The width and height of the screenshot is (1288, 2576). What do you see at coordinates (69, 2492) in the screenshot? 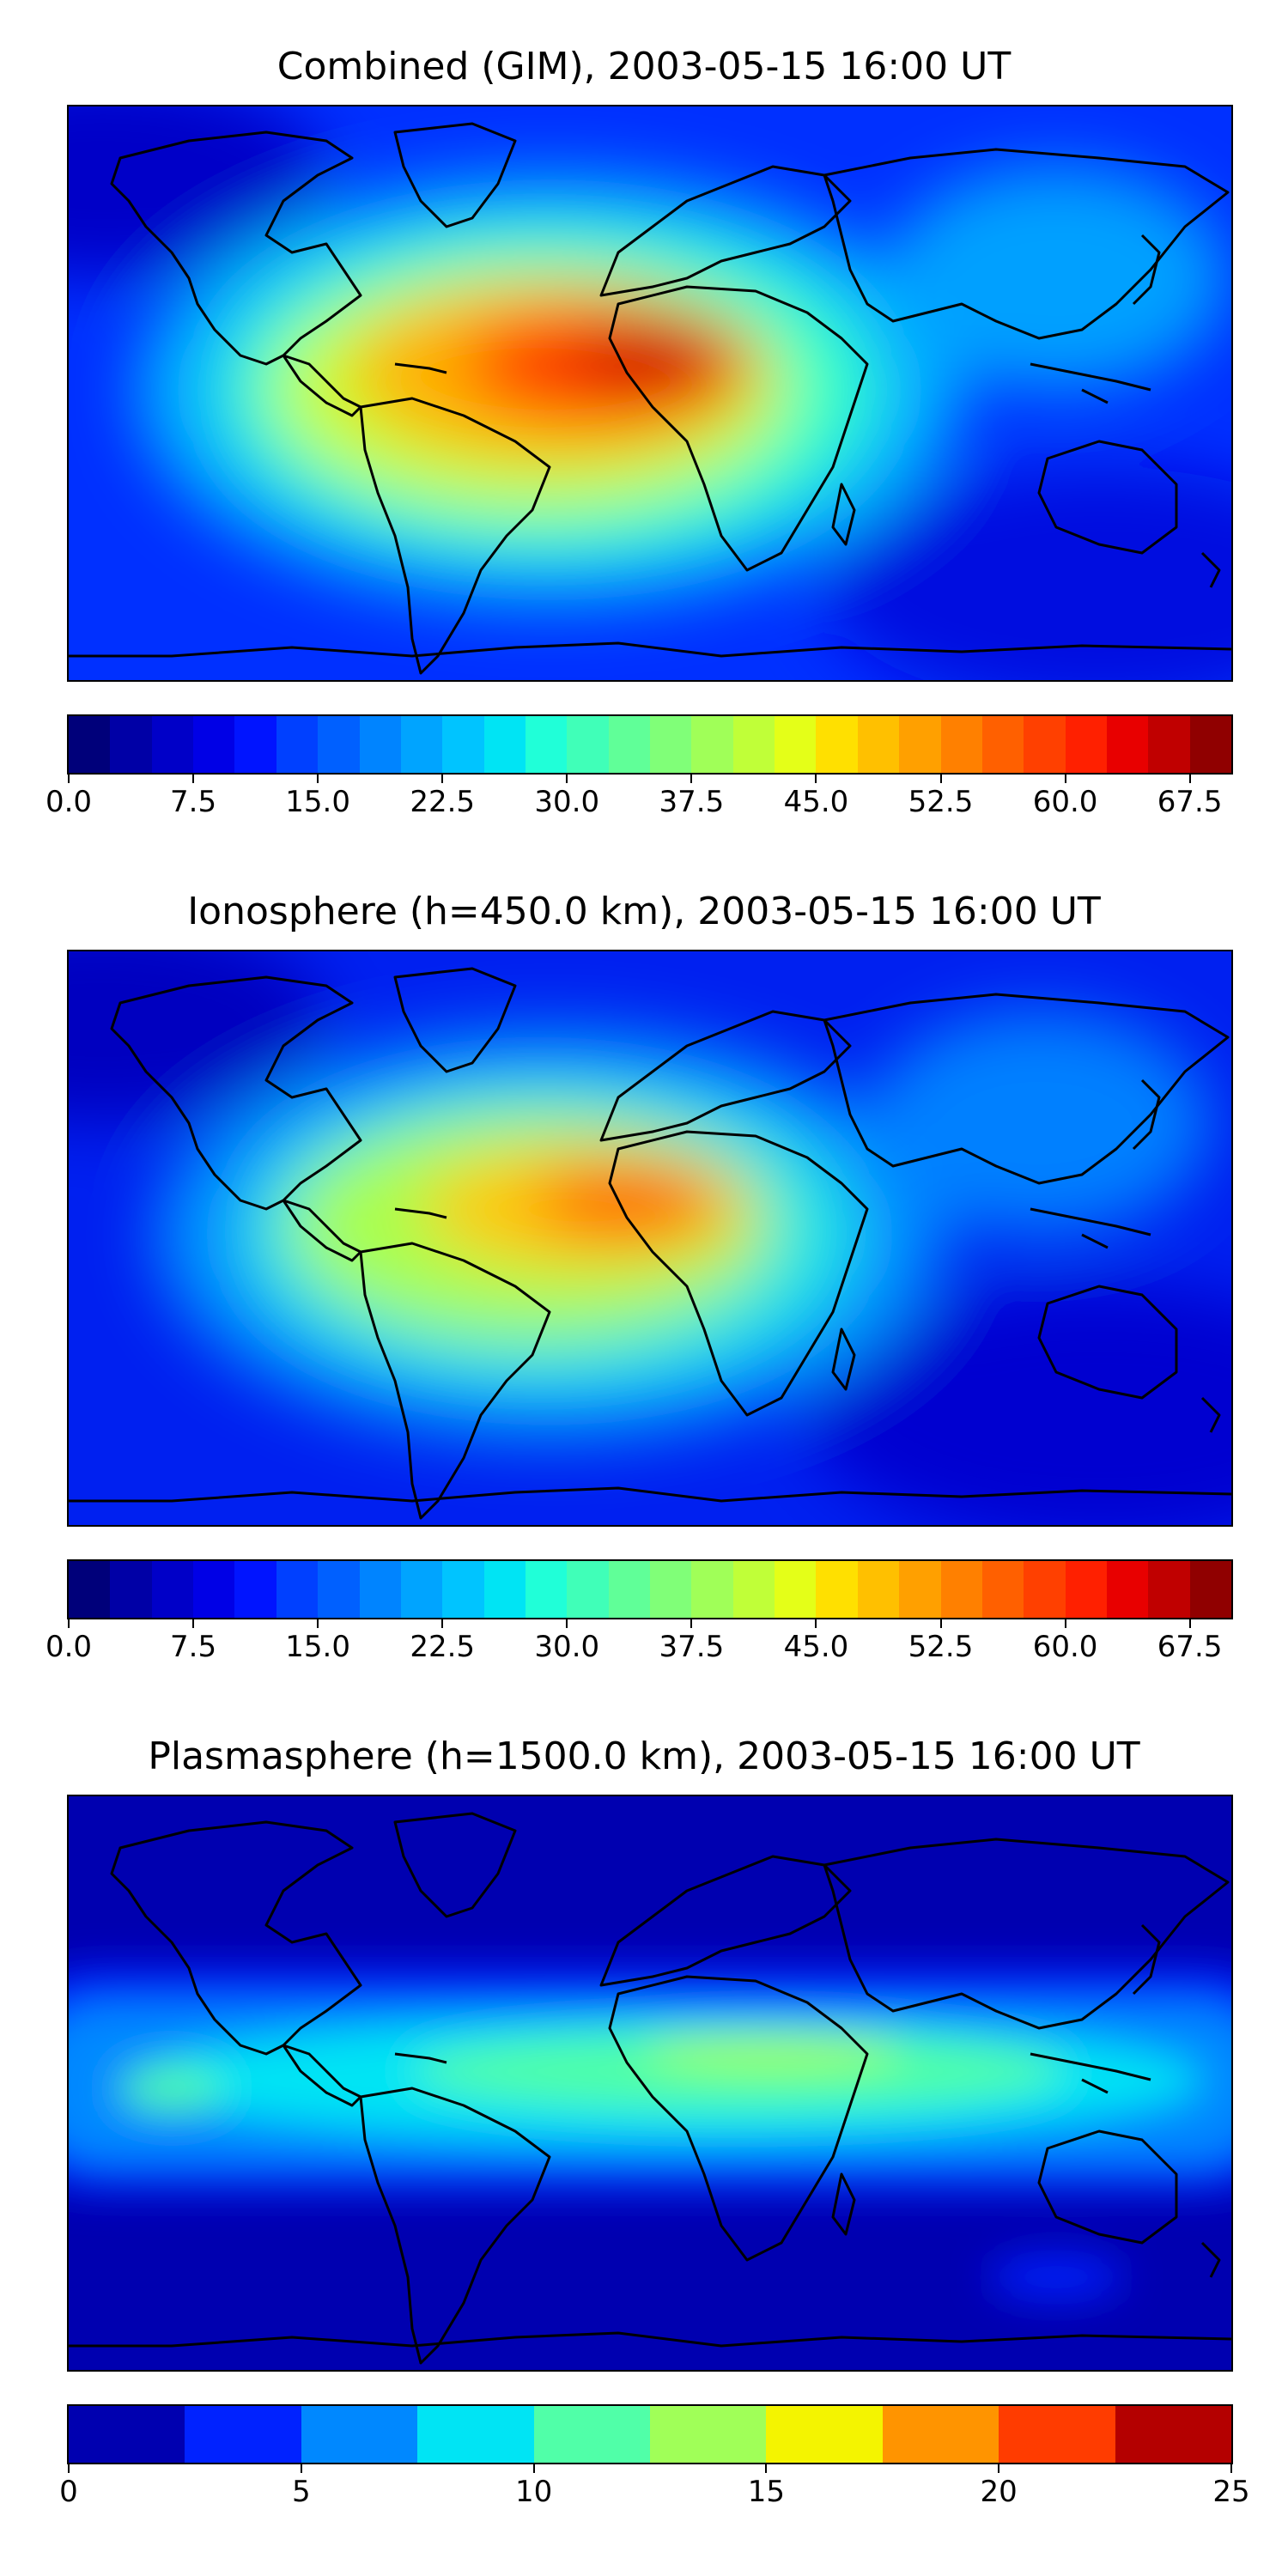
I see `colorbar-tick-label: 0` at bounding box center [69, 2492].